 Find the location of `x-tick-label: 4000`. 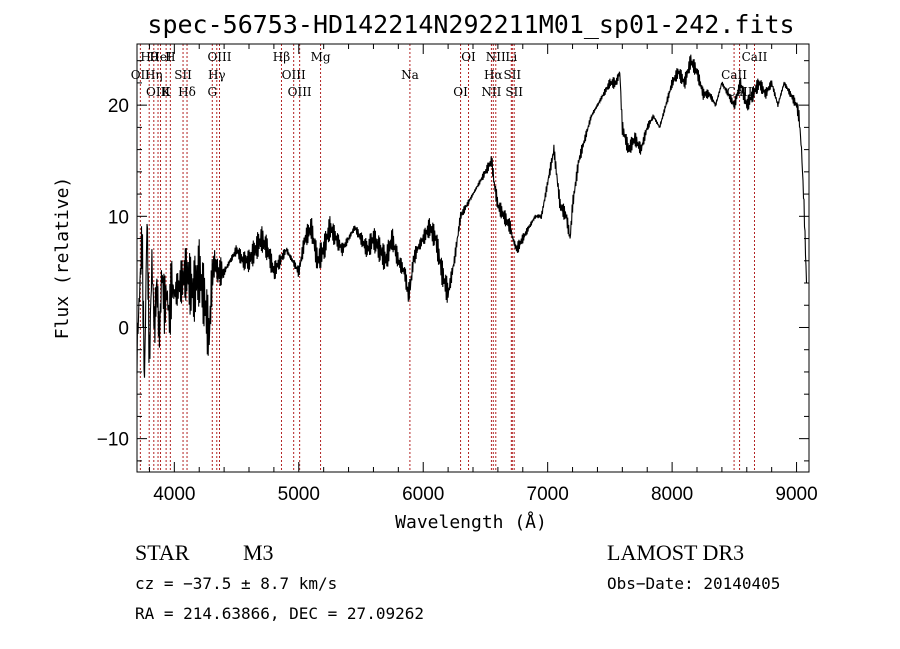

x-tick-label: 4000 is located at coordinates (174, 494).